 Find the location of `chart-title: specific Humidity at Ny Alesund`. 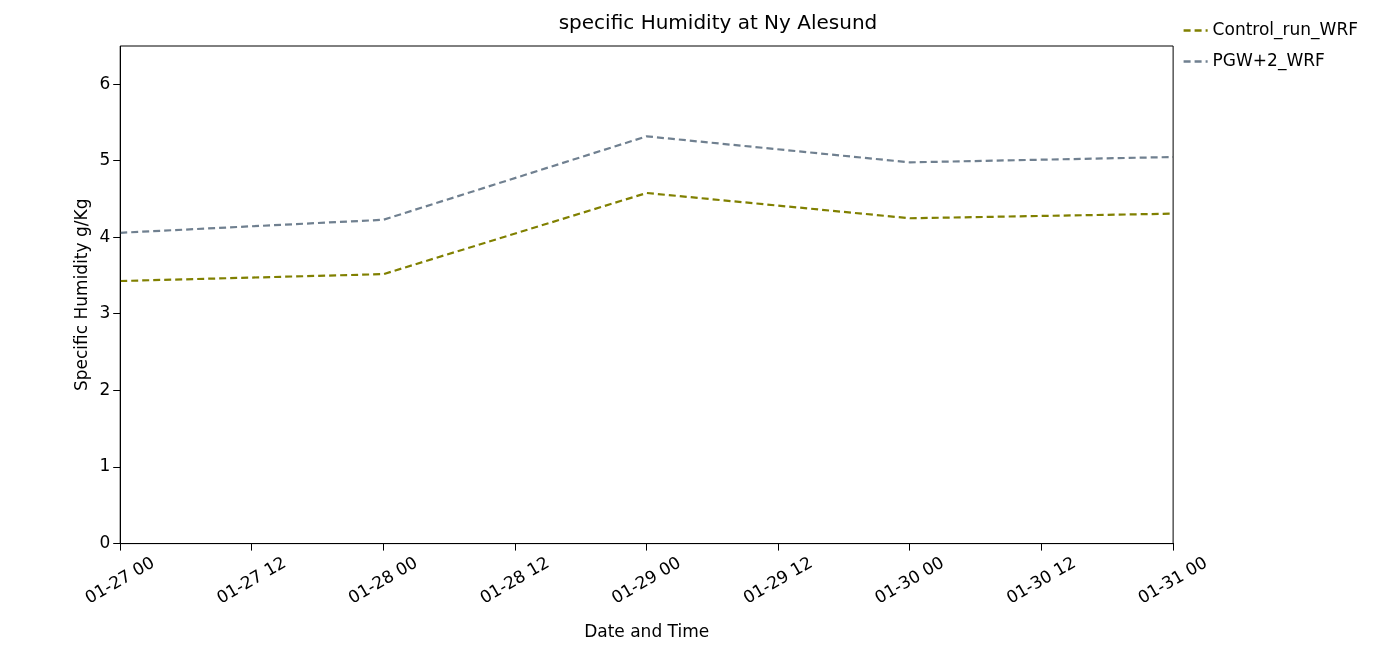

chart-title: specific Humidity at Ny Alesund is located at coordinates (718, 22).